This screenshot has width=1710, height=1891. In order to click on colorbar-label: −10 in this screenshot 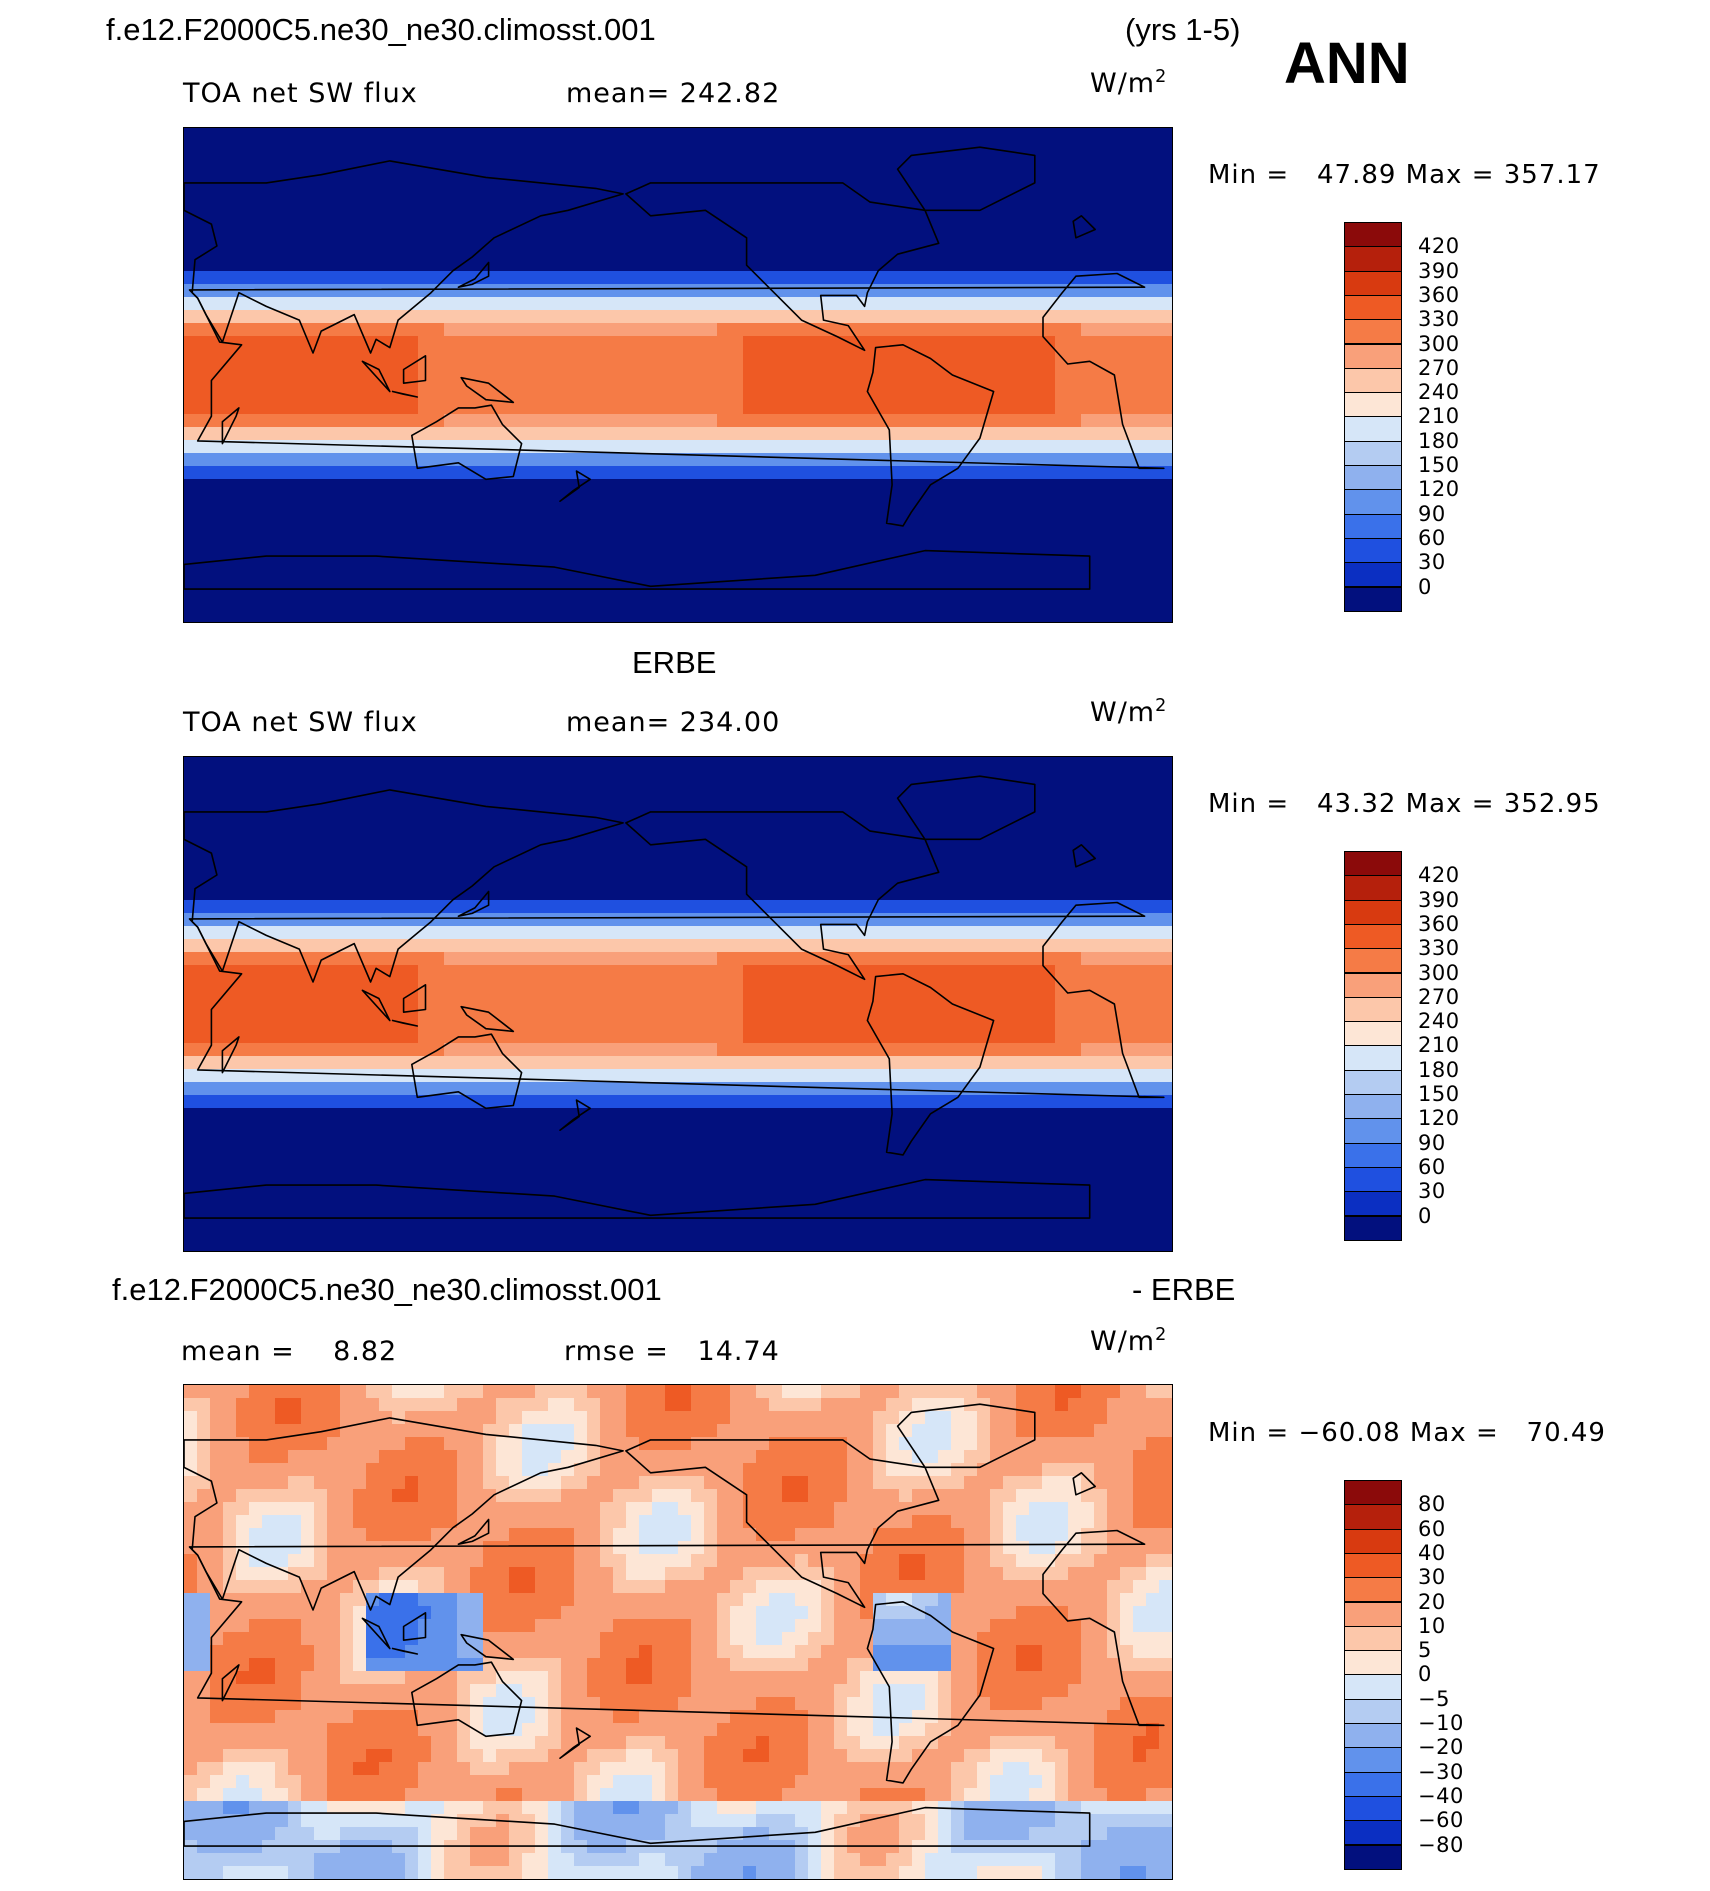, I will do `click(1441, 1723)`.